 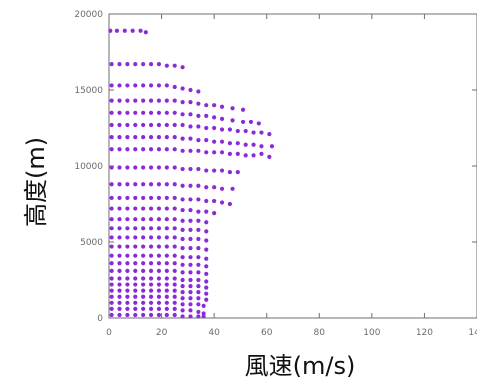 What do you see at coordinates (88, 15) in the screenshot?
I see `y-tick-label: 20000` at bounding box center [88, 15].